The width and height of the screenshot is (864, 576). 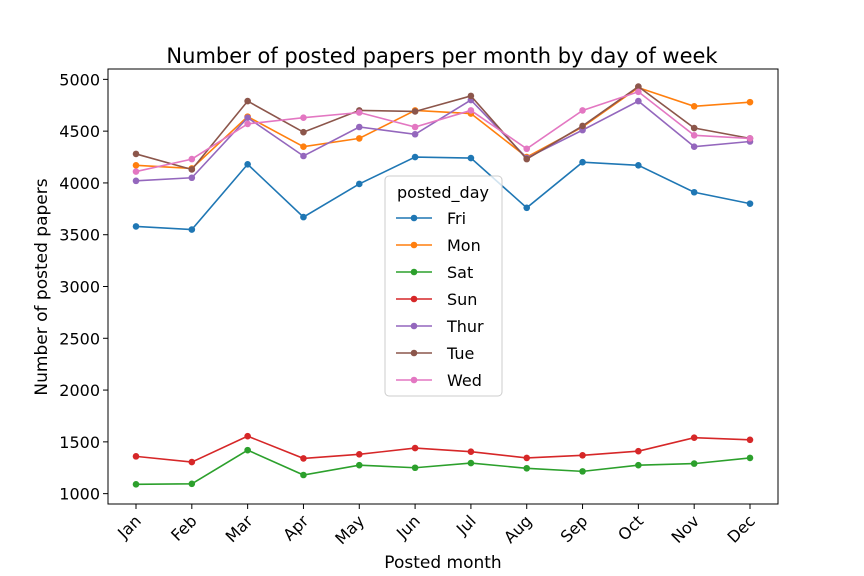 What do you see at coordinates (435, 353) in the screenshot?
I see `legend-entry-tue: Tue` at bounding box center [435, 353].